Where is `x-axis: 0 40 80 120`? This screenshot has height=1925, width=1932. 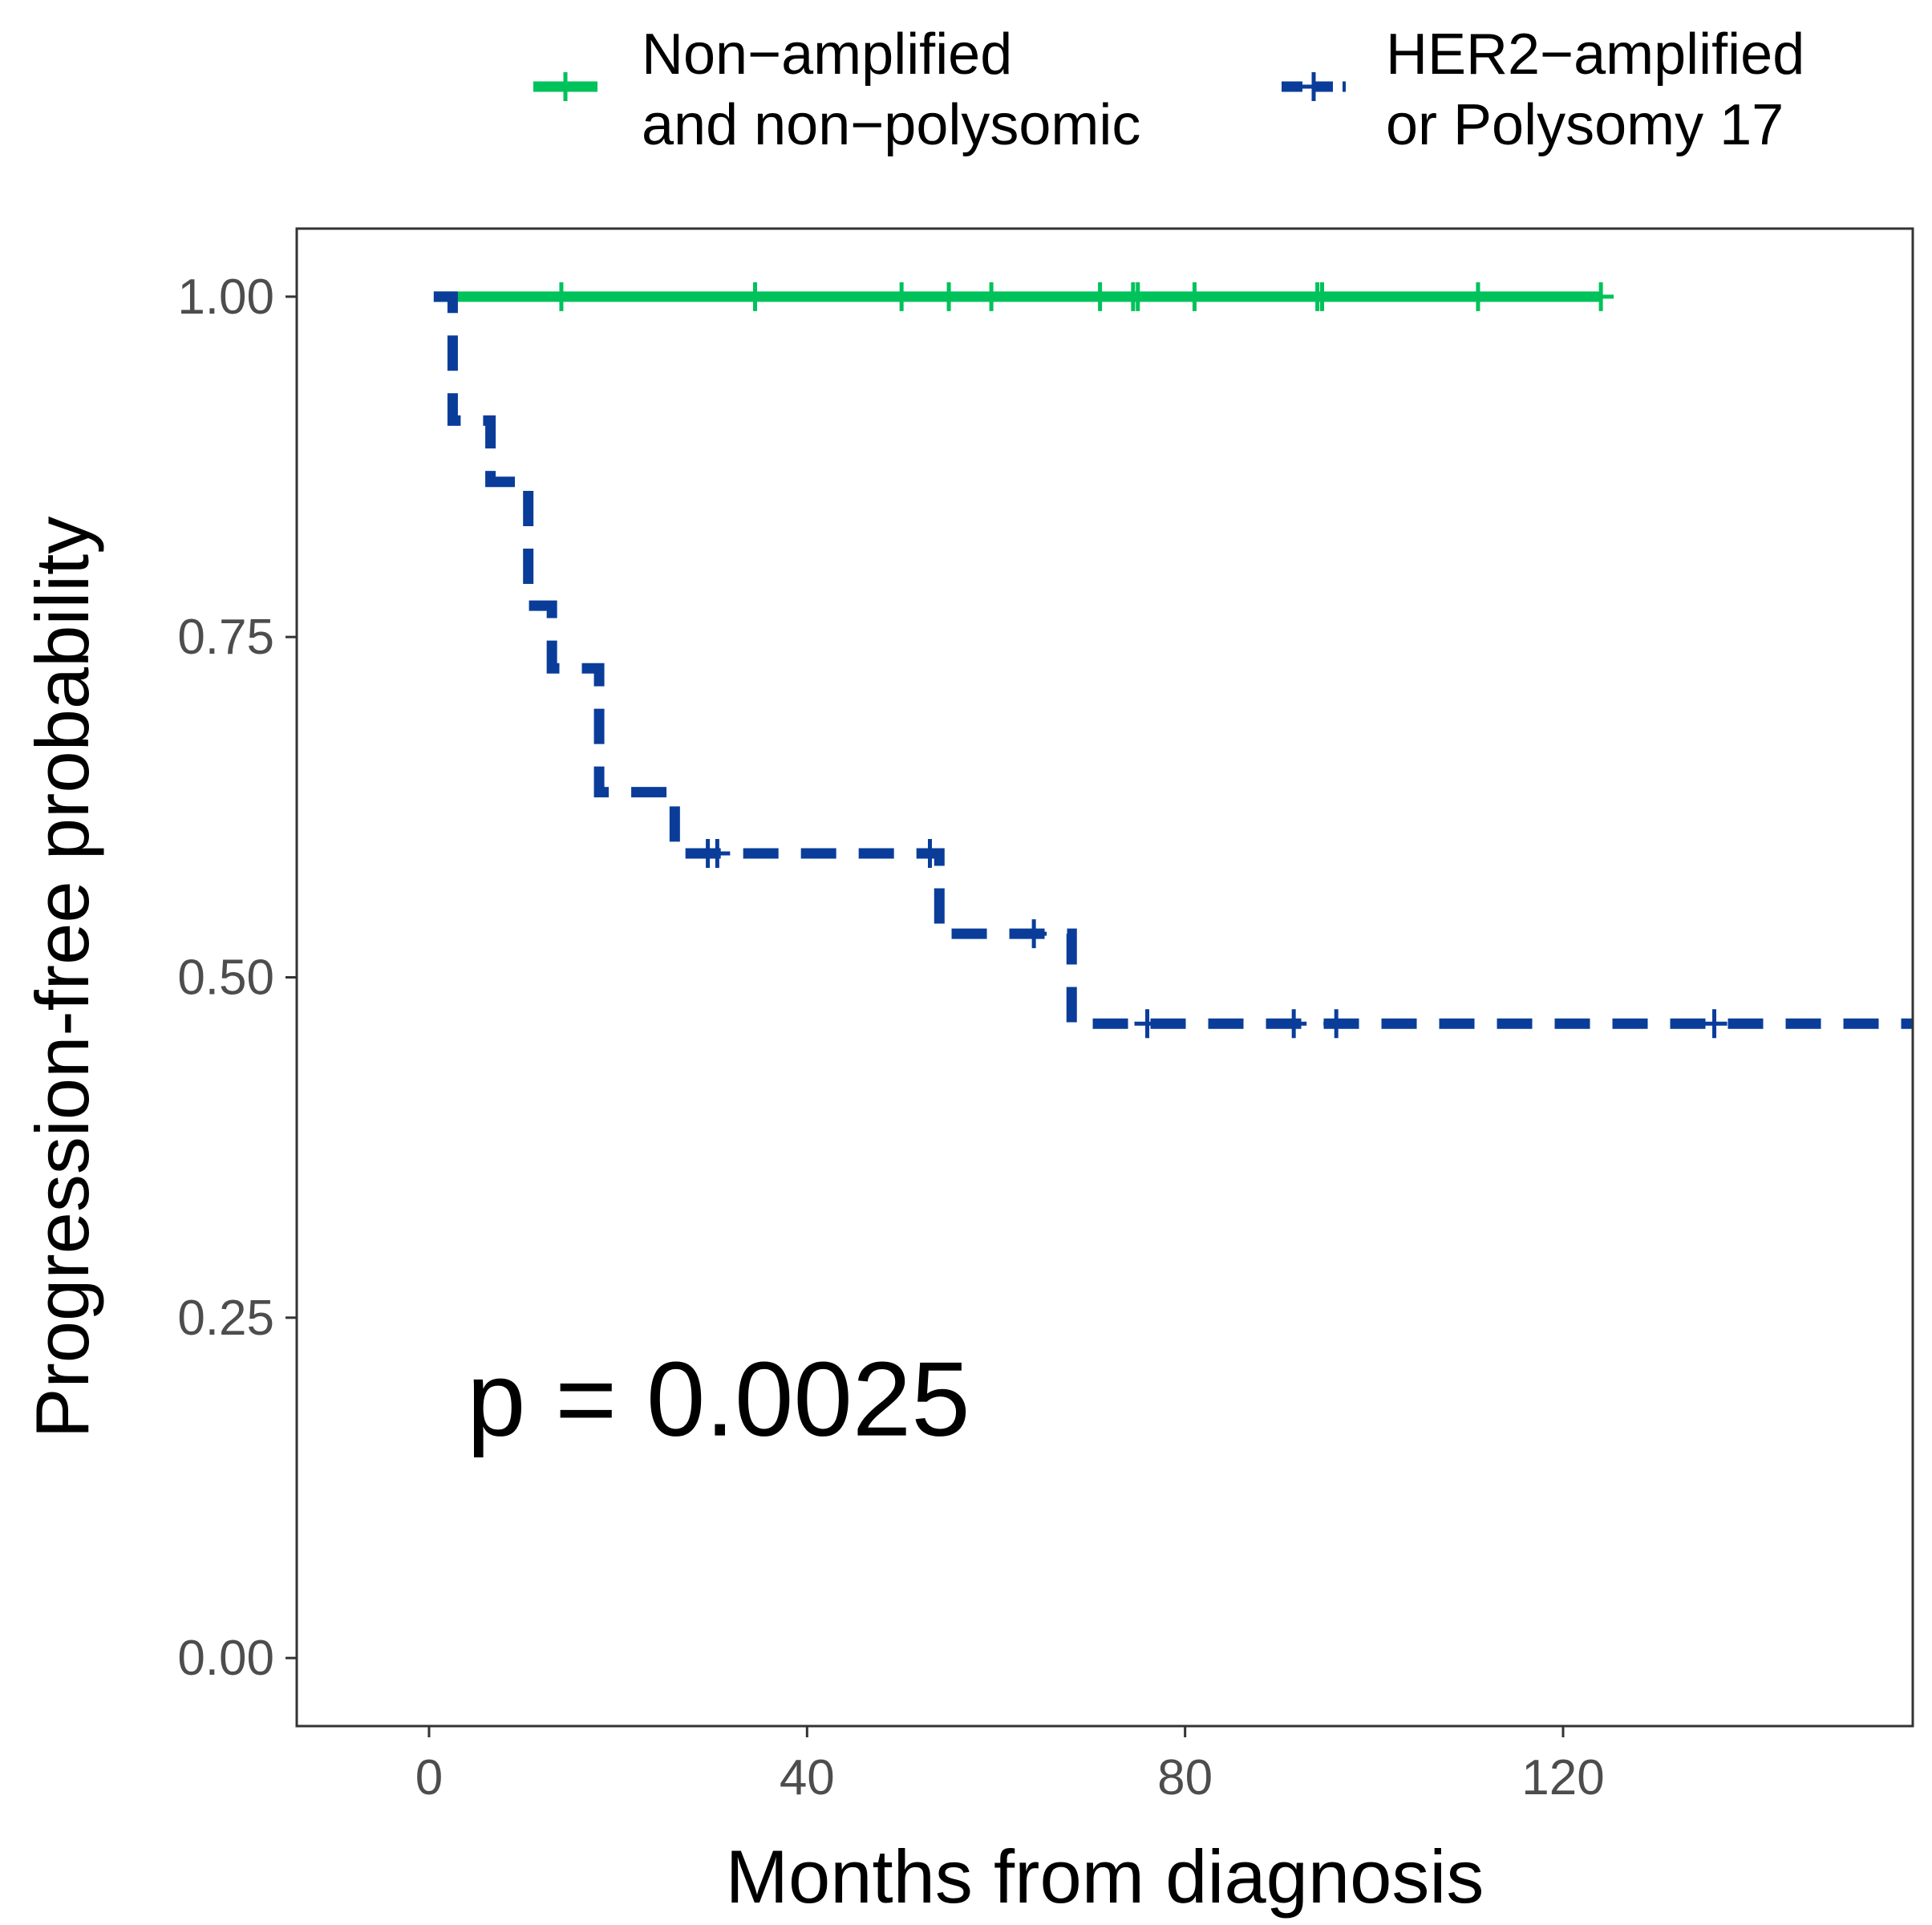 x-axis: 0 40 80 120 is located at coordinates (1010, 1765).